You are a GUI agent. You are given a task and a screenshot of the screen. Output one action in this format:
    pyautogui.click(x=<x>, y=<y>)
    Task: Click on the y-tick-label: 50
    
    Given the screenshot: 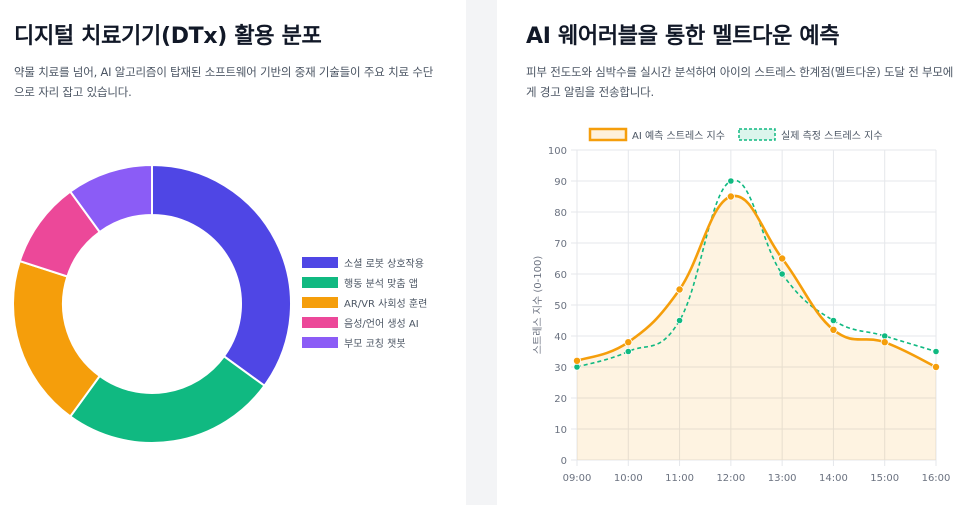 What is the action you would take?
    pyautogui.click(x=560, y=306)
    